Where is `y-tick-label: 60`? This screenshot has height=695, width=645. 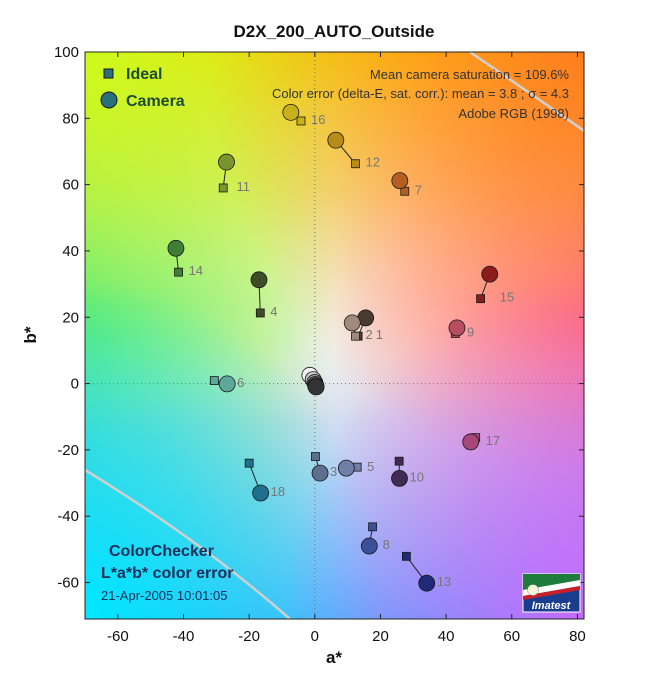
y-tick-label: 60 is located at coordinates (70, 185).